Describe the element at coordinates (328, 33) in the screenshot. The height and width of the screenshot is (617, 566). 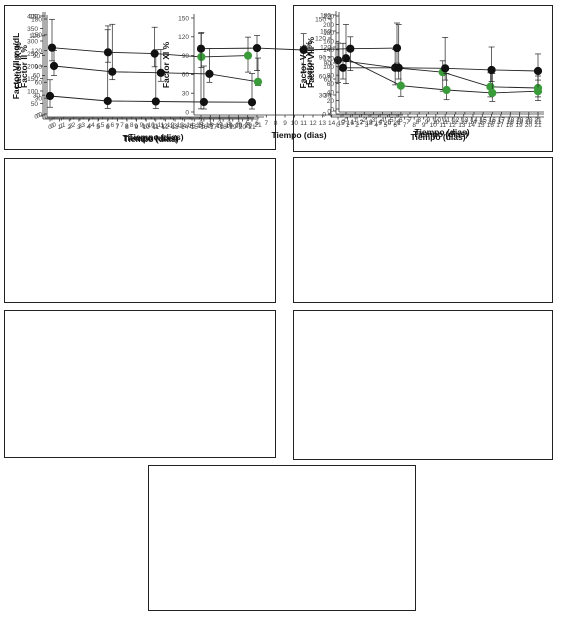
I see `y-tick-label: 180` at that location.